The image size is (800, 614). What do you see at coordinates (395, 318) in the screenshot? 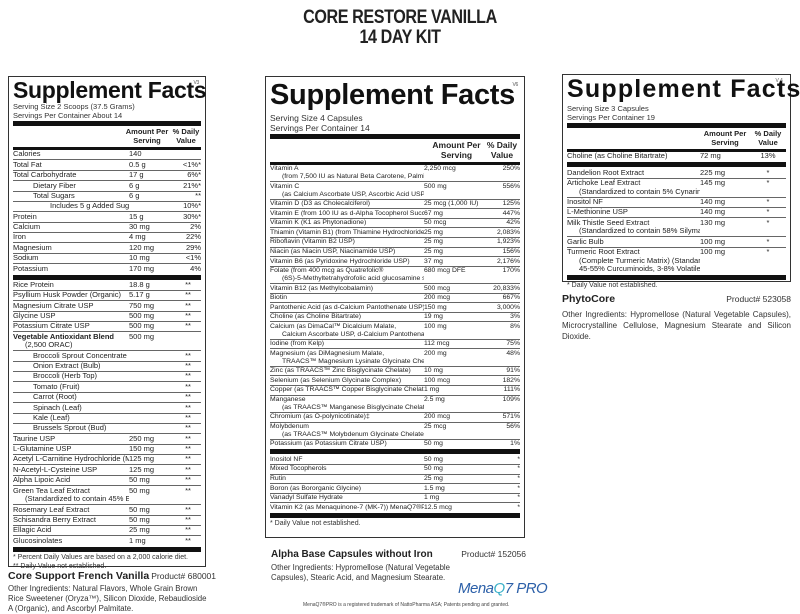
I see `table-row: Choline (as Choline Bitartrate) 19 mg 3%` at bounding box center [395, 318].